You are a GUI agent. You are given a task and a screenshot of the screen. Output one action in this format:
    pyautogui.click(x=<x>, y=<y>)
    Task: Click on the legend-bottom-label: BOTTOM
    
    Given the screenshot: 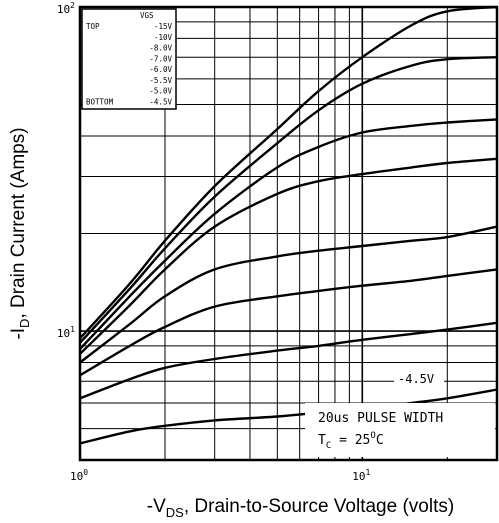 What is the action you would take?
    pyautogui.click(x=100, y=101)
    